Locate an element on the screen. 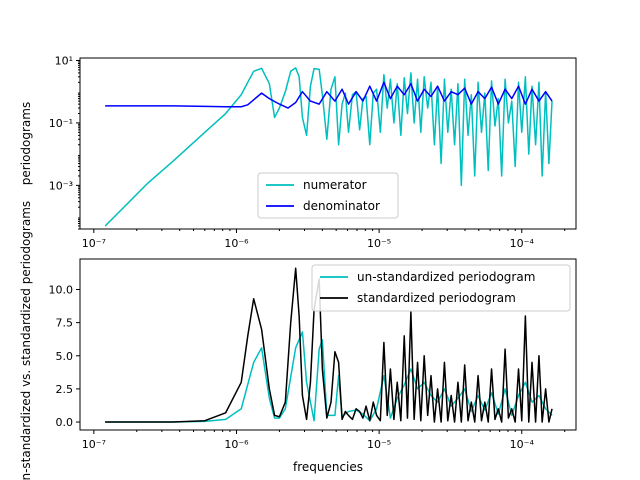  y-tick-label: 10⁻³ is located at coordinates (61, 185).